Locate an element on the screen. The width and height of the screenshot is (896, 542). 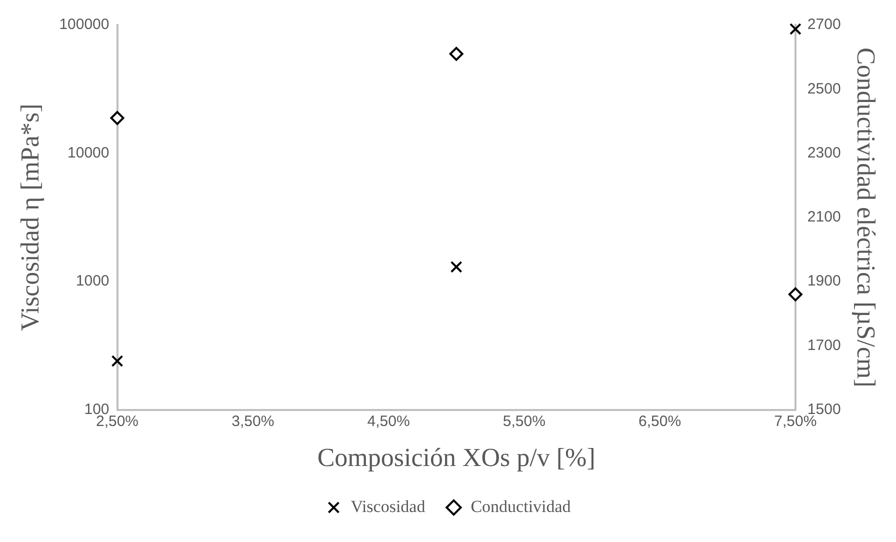
x-axis-title: Composición XOs p/v [%] is located at coordinates (456, 457).